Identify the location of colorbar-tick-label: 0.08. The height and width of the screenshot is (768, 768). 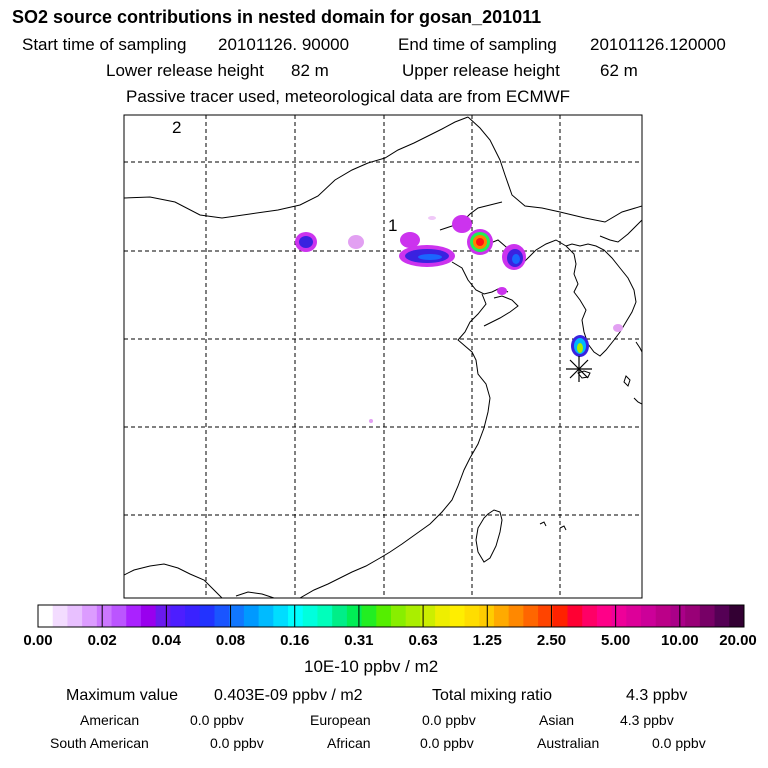
(230, 640).